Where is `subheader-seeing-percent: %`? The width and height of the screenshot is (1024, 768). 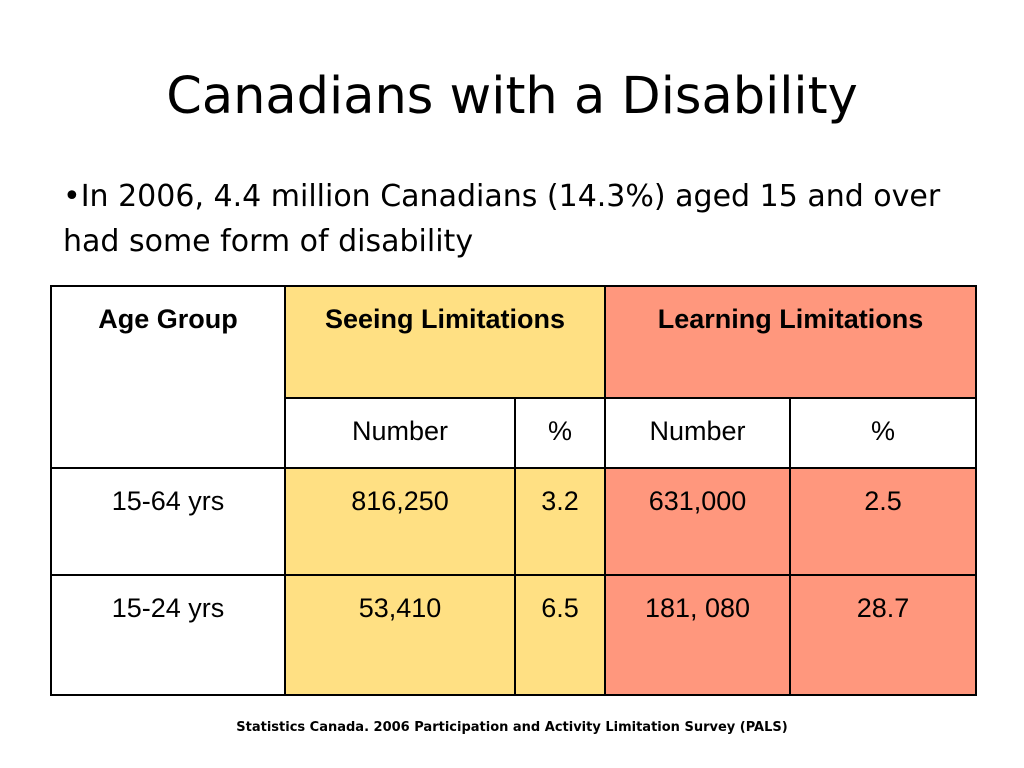 subheader-seeing-percent: % is located at coordinates (560, 433).